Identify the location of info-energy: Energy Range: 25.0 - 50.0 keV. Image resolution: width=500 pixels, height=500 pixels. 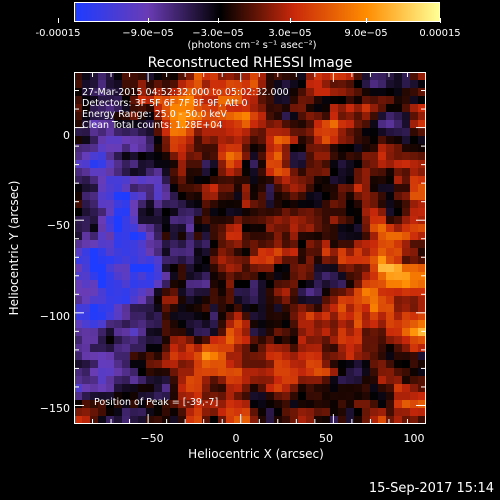
(154, 114).